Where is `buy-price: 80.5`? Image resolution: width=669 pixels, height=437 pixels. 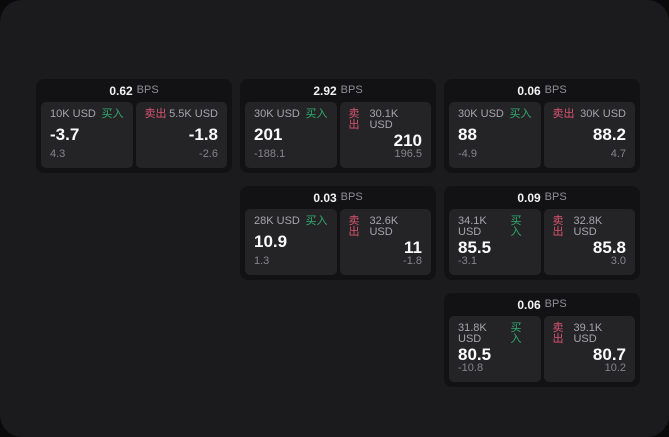
buy-price: 80.5 is located at coordinates (475, 354).